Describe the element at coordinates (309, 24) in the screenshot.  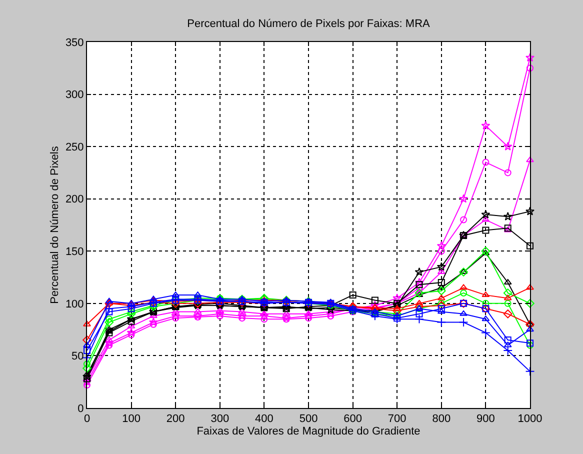
I see `chart-title: Percentual do Número de Pixels por Faixas: MRA` at that location.